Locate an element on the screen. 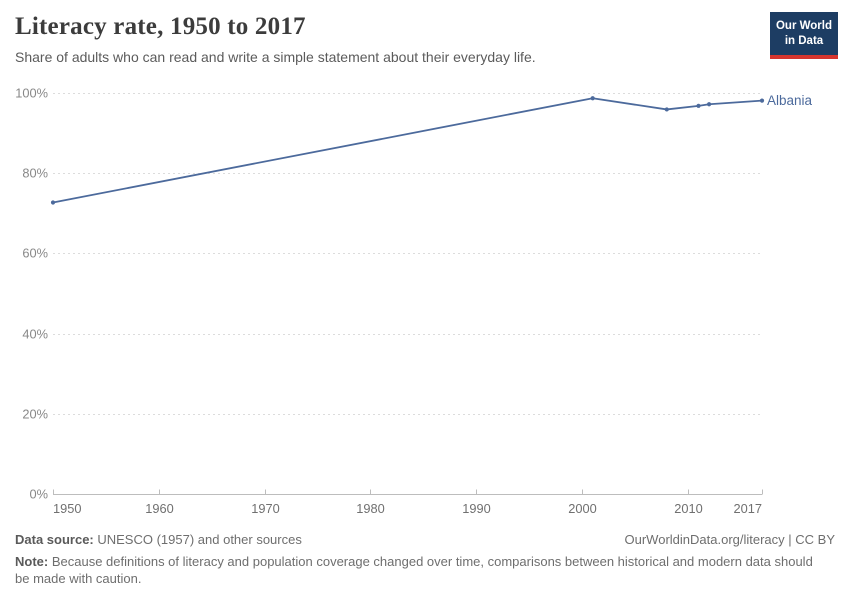 The image size is (850, 600). data-source-text: UNESCO (1957) and other sources is located at coordinates (197, 539).